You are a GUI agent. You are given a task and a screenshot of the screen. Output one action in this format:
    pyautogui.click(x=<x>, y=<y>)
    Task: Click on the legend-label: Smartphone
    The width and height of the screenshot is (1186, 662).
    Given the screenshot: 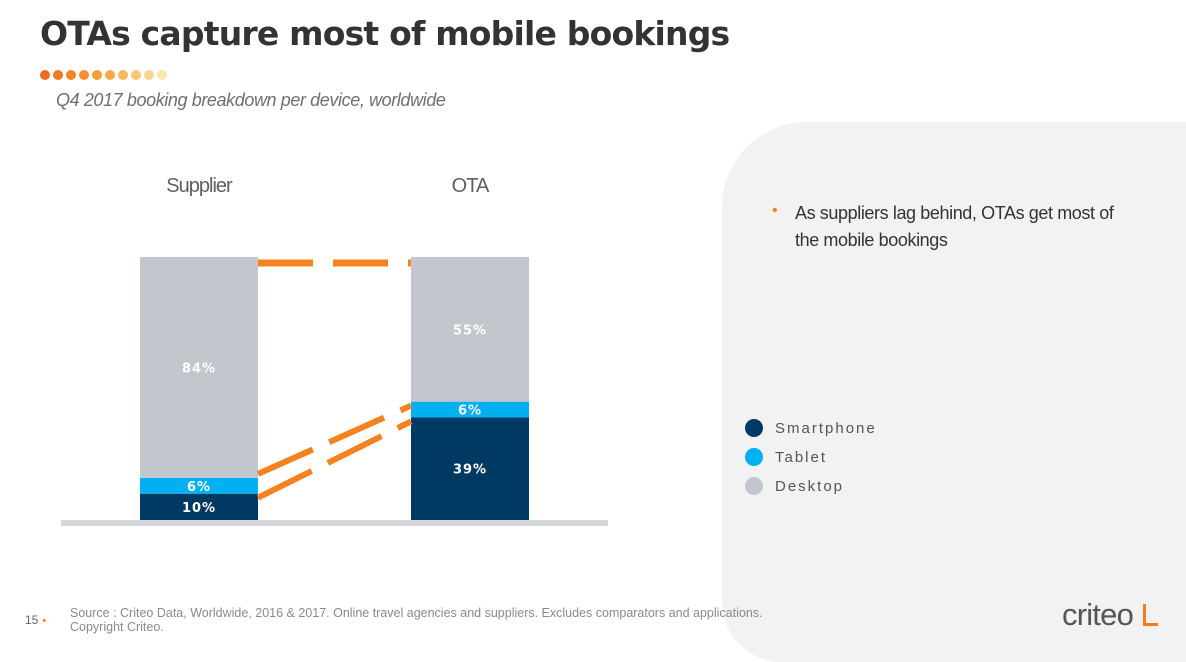 What is the action you would take?
    pyautogui.click(x=826, y=428)
    